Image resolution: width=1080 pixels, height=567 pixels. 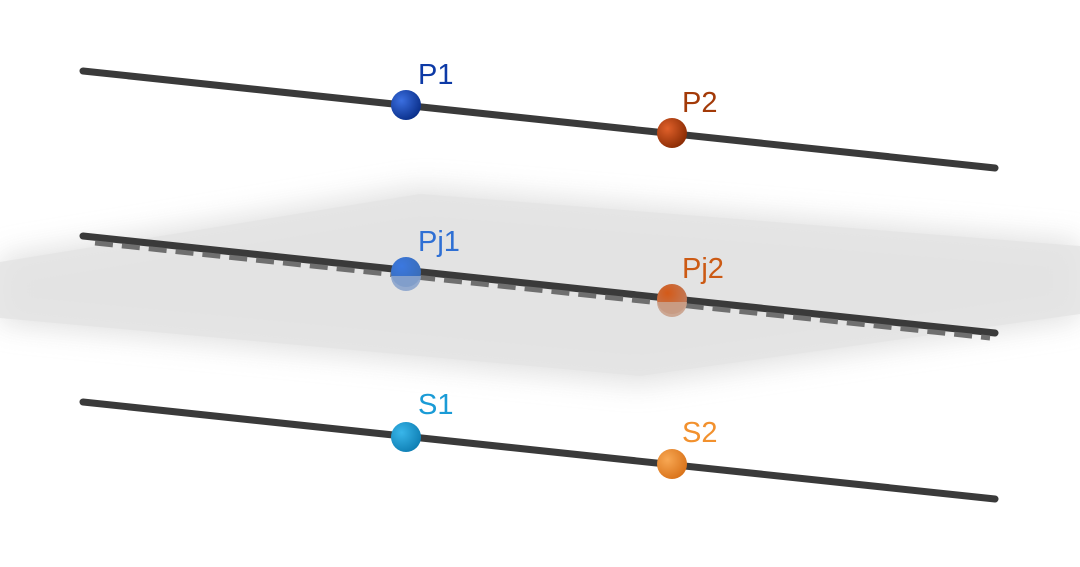 I want to click on label-s1: S1, so click(x=435, y=405).